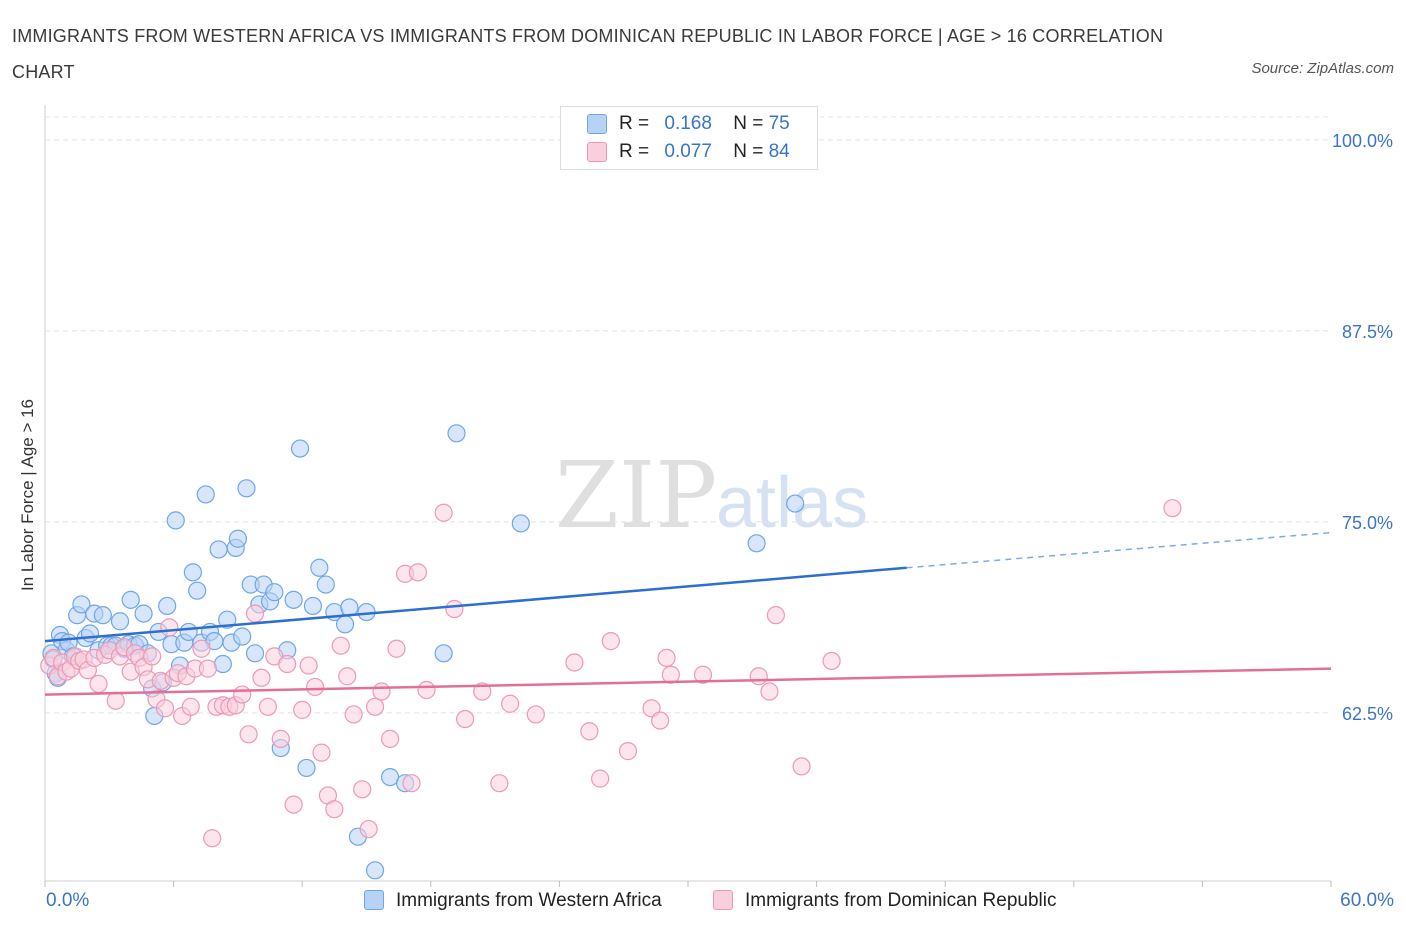 This screenshot has height=930, width=1406. I want to click on bottom-legend-label-western-africa: Immigrants from Western Africa, so click(529, 900).